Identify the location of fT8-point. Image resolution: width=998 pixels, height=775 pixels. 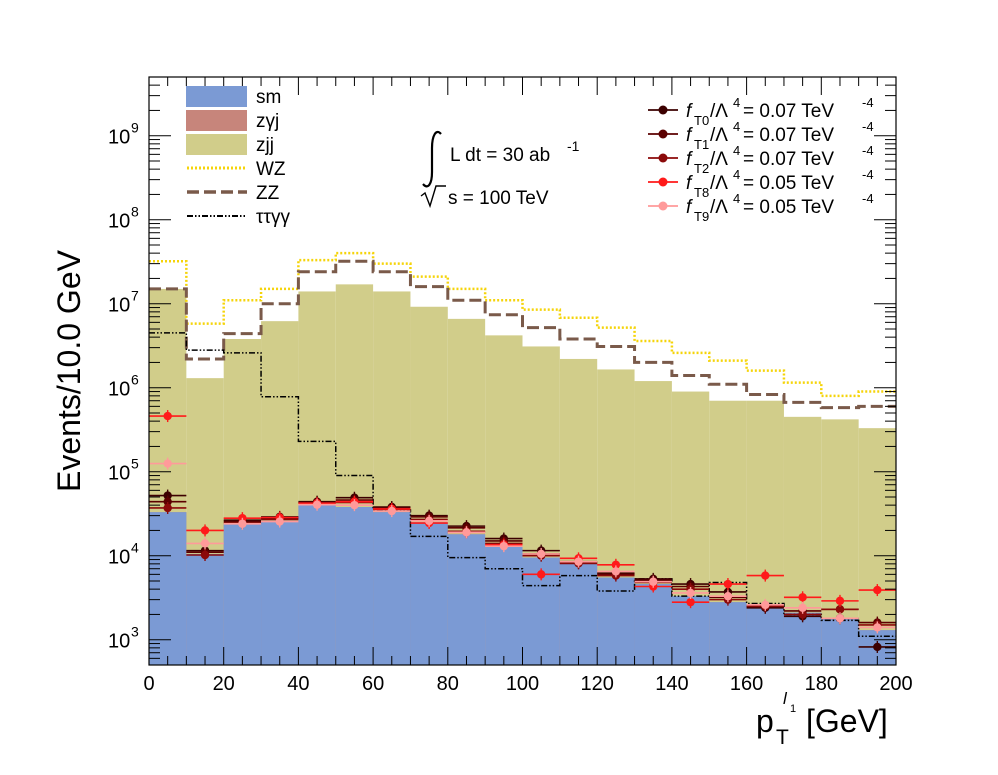
(802, 597).